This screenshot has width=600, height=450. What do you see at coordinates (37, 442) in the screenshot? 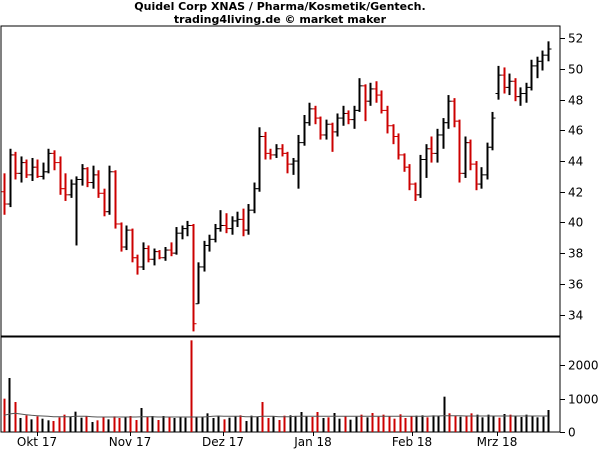
I see `month-label: Okt 17` at bounding box center [37, 442].